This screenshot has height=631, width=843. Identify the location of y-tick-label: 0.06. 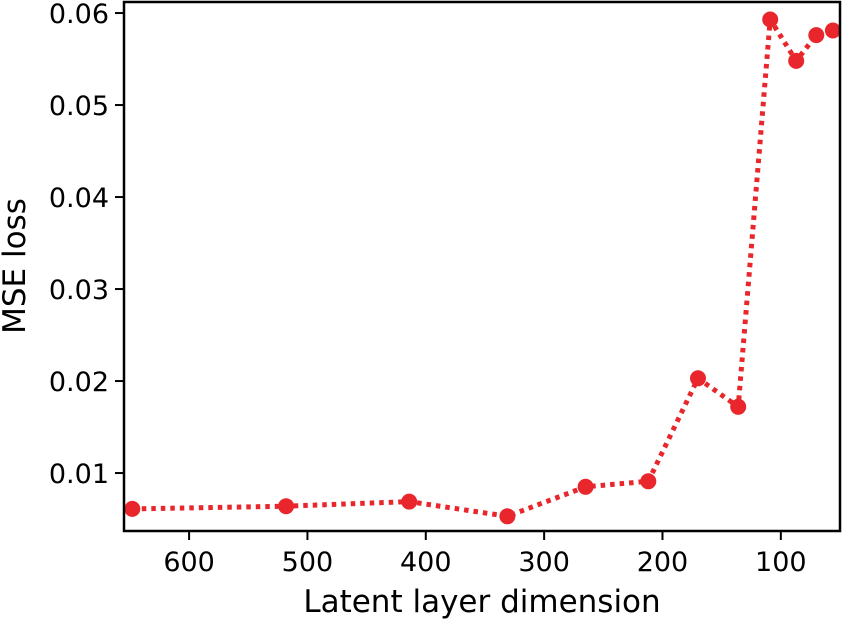
(79, 15).